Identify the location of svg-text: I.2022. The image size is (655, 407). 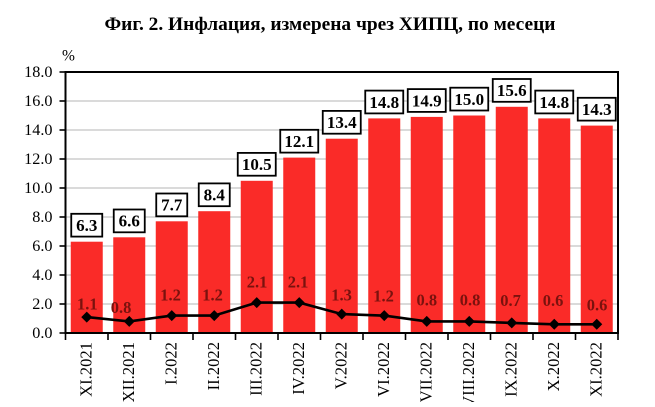
(171, 363).